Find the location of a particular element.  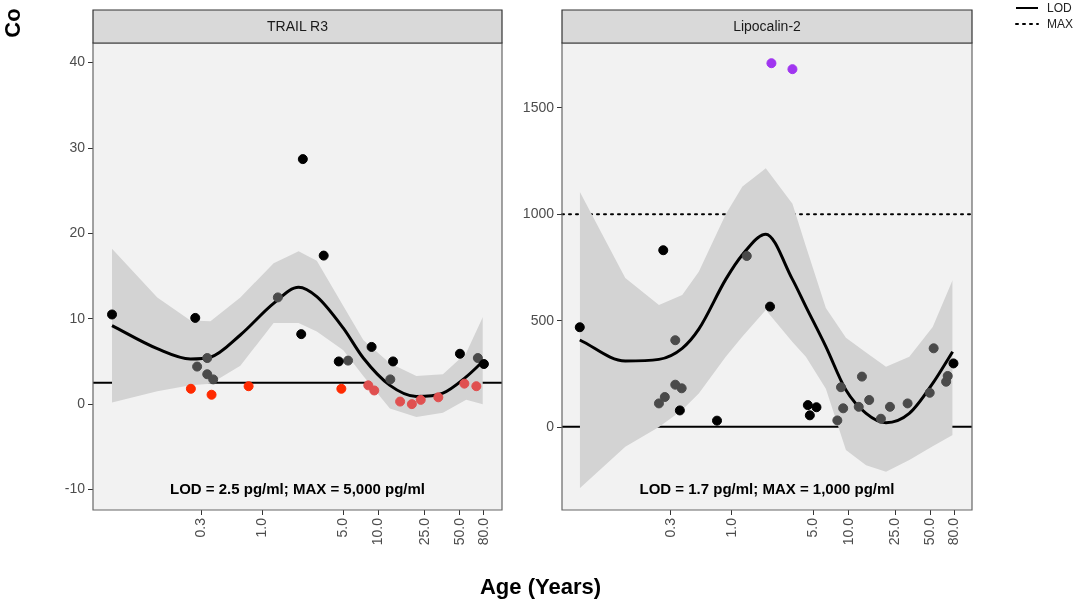

y-tick-label: 500 is located at coordinates (542, 319).